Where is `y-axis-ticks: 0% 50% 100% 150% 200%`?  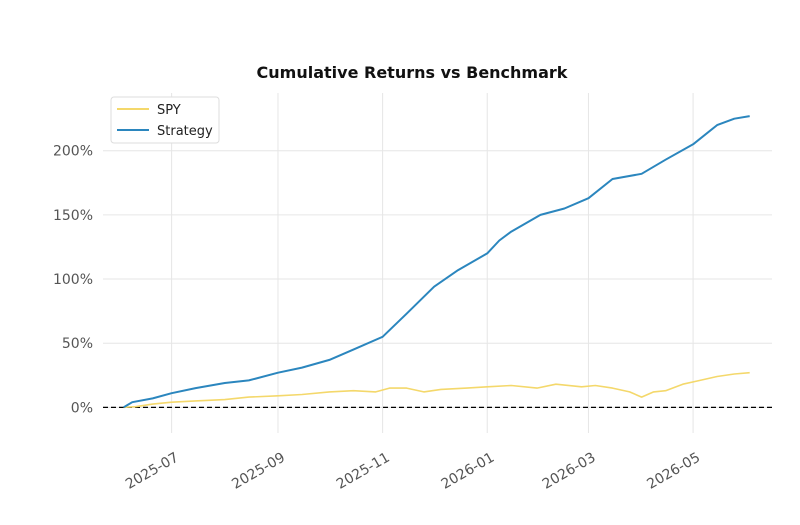
y-axis-ticks: 0% 50% 100% 150% 200% is located at coordinates (73, 280).